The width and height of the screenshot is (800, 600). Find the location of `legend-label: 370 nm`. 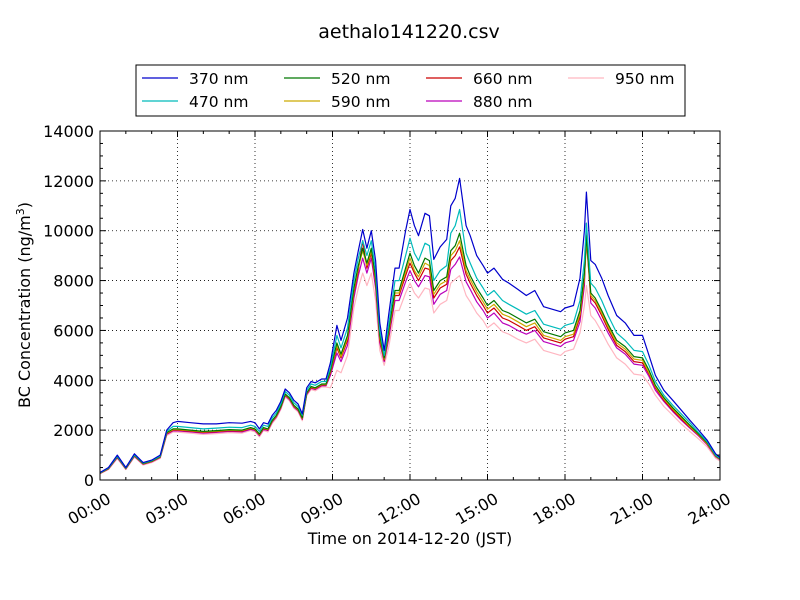

legend-label: 370 nm is located at coordinates (218, 79).